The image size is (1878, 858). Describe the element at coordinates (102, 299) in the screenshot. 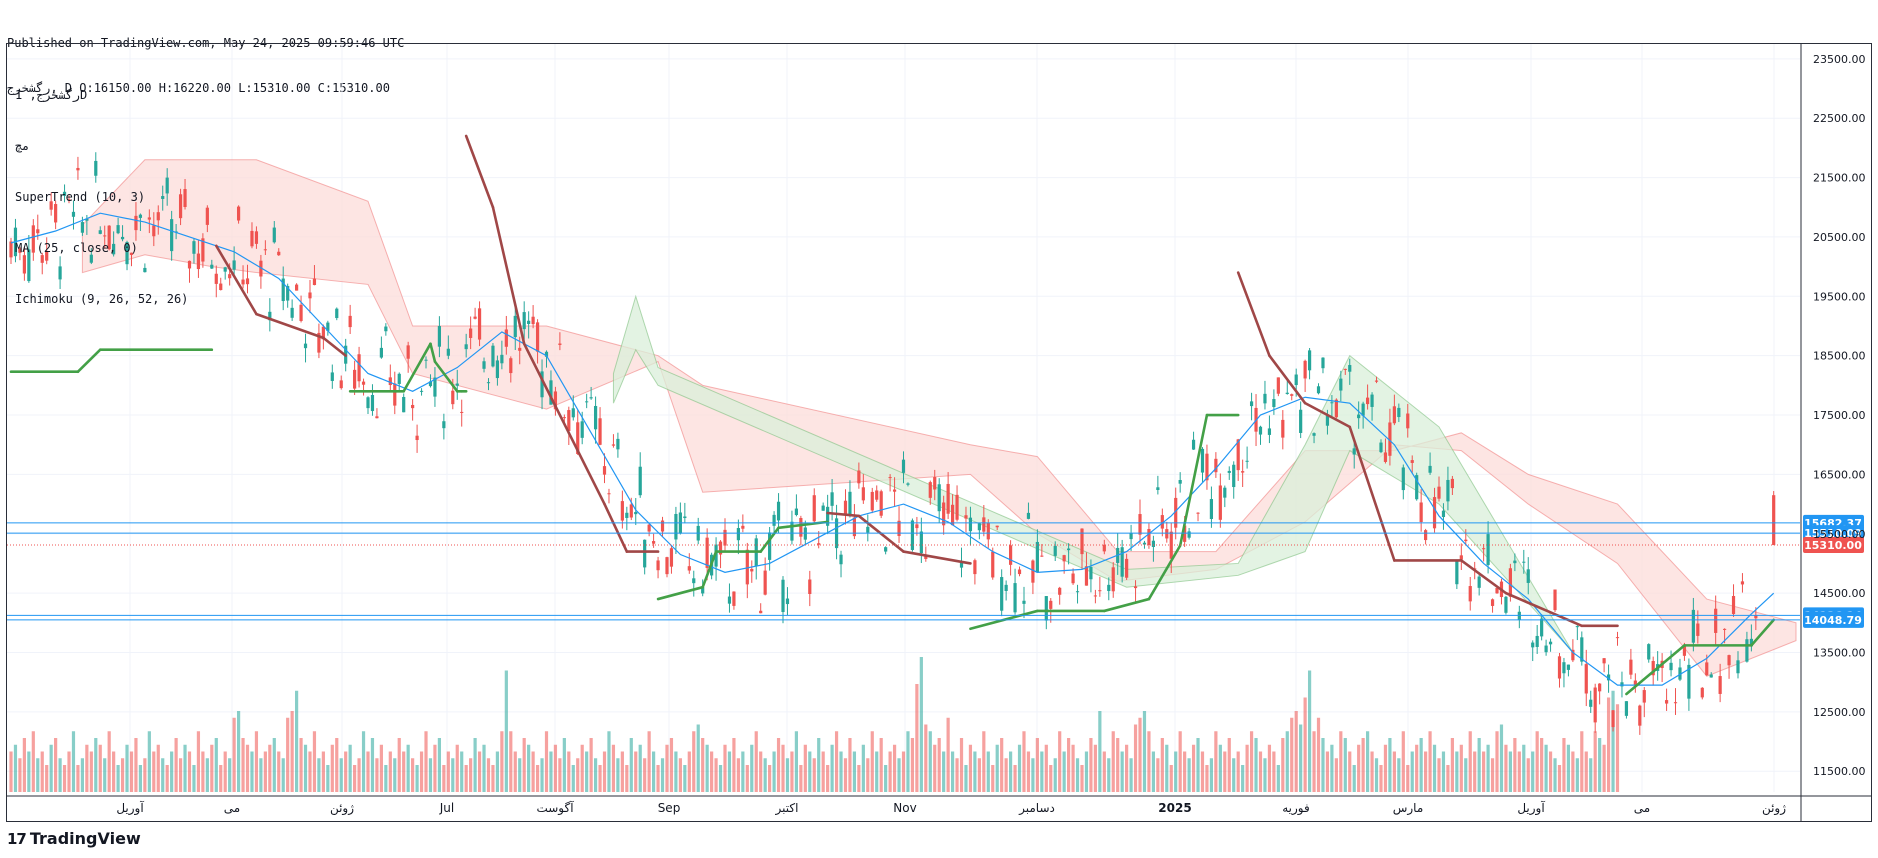

I see `legend-ichimoku: Ichimoku (9, 26, 52, 26)` at that location.